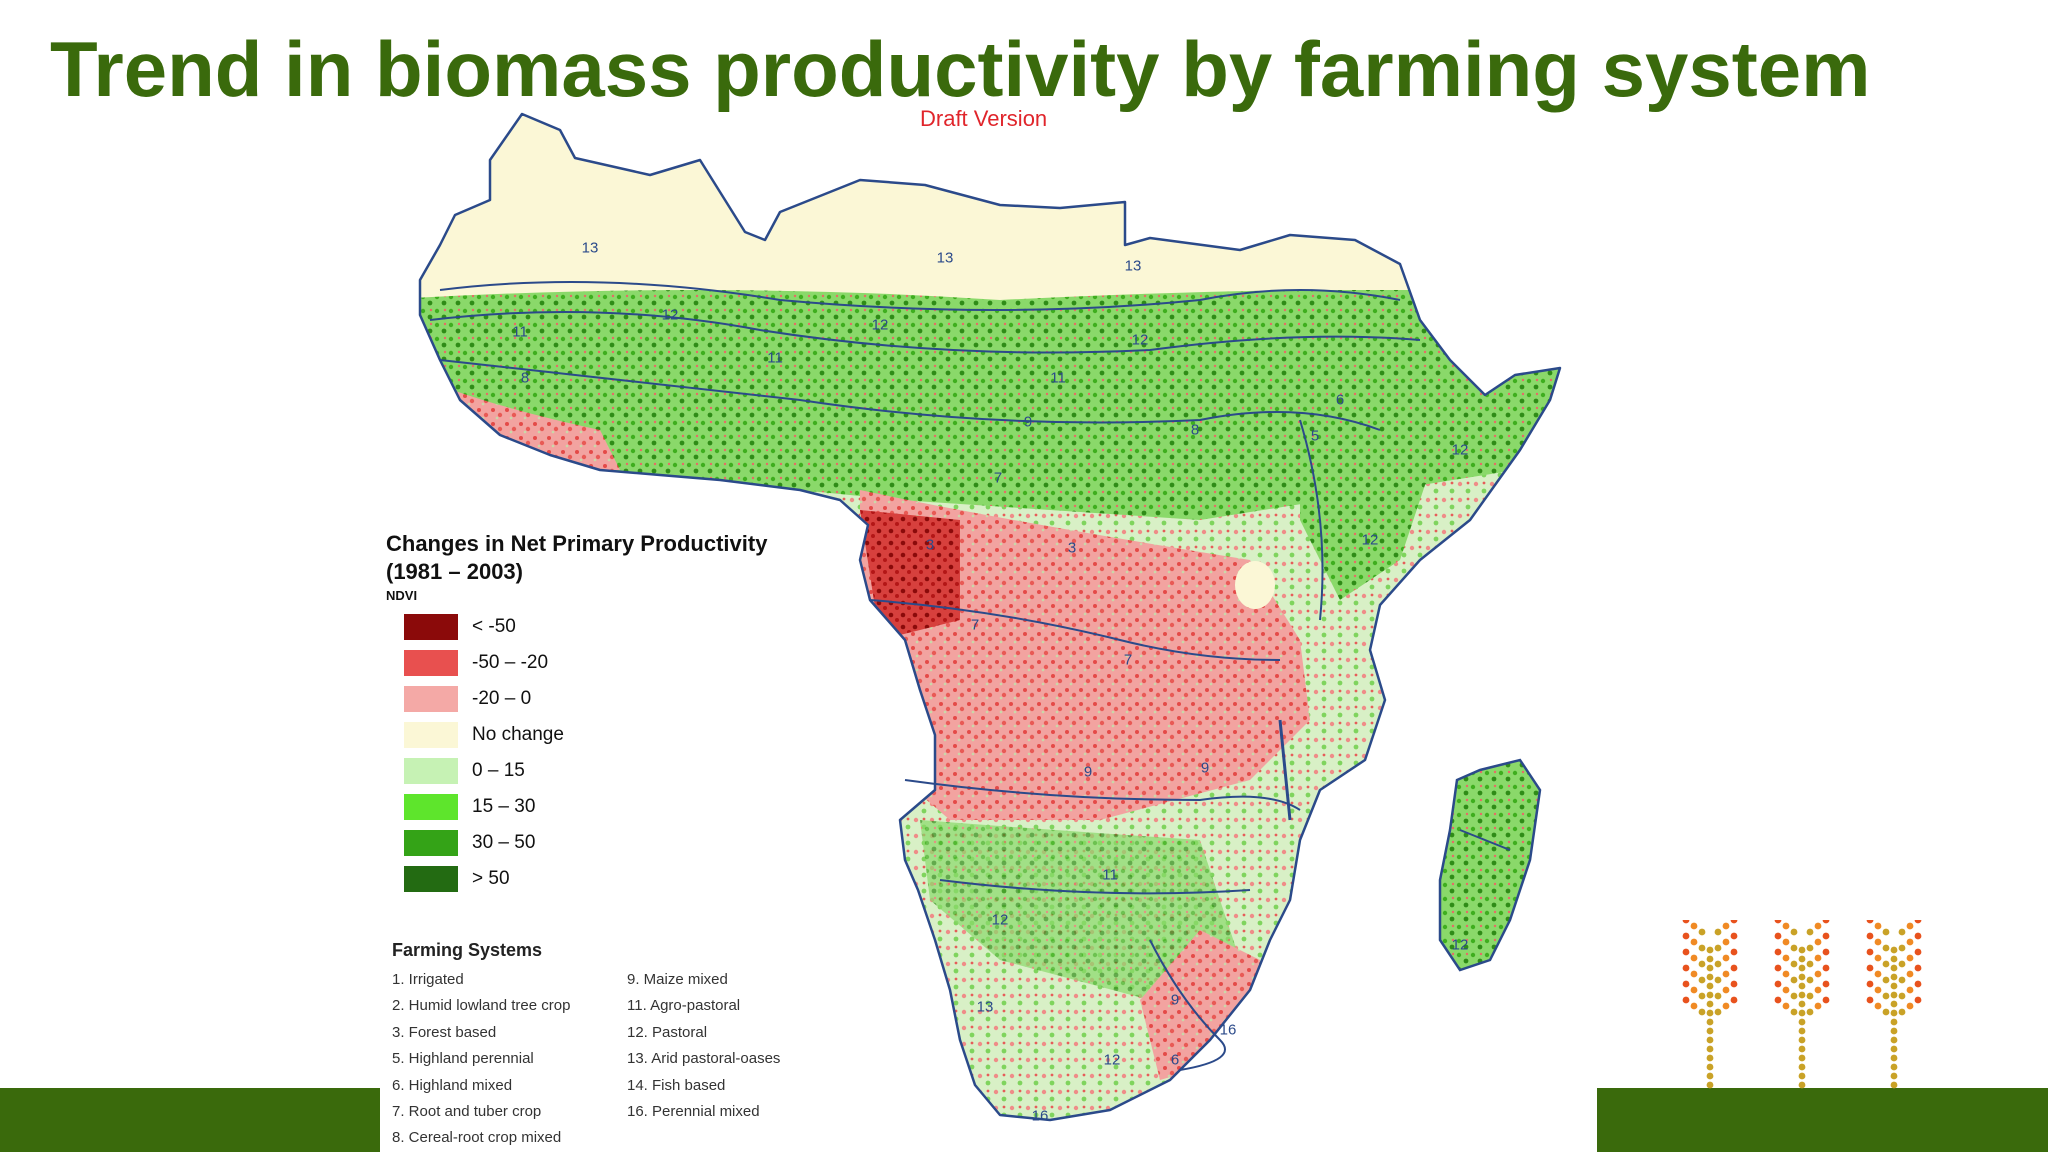  Describe the element at coordinates (1315, 436) in the screenshot. I see `map-label: 5` at that location.